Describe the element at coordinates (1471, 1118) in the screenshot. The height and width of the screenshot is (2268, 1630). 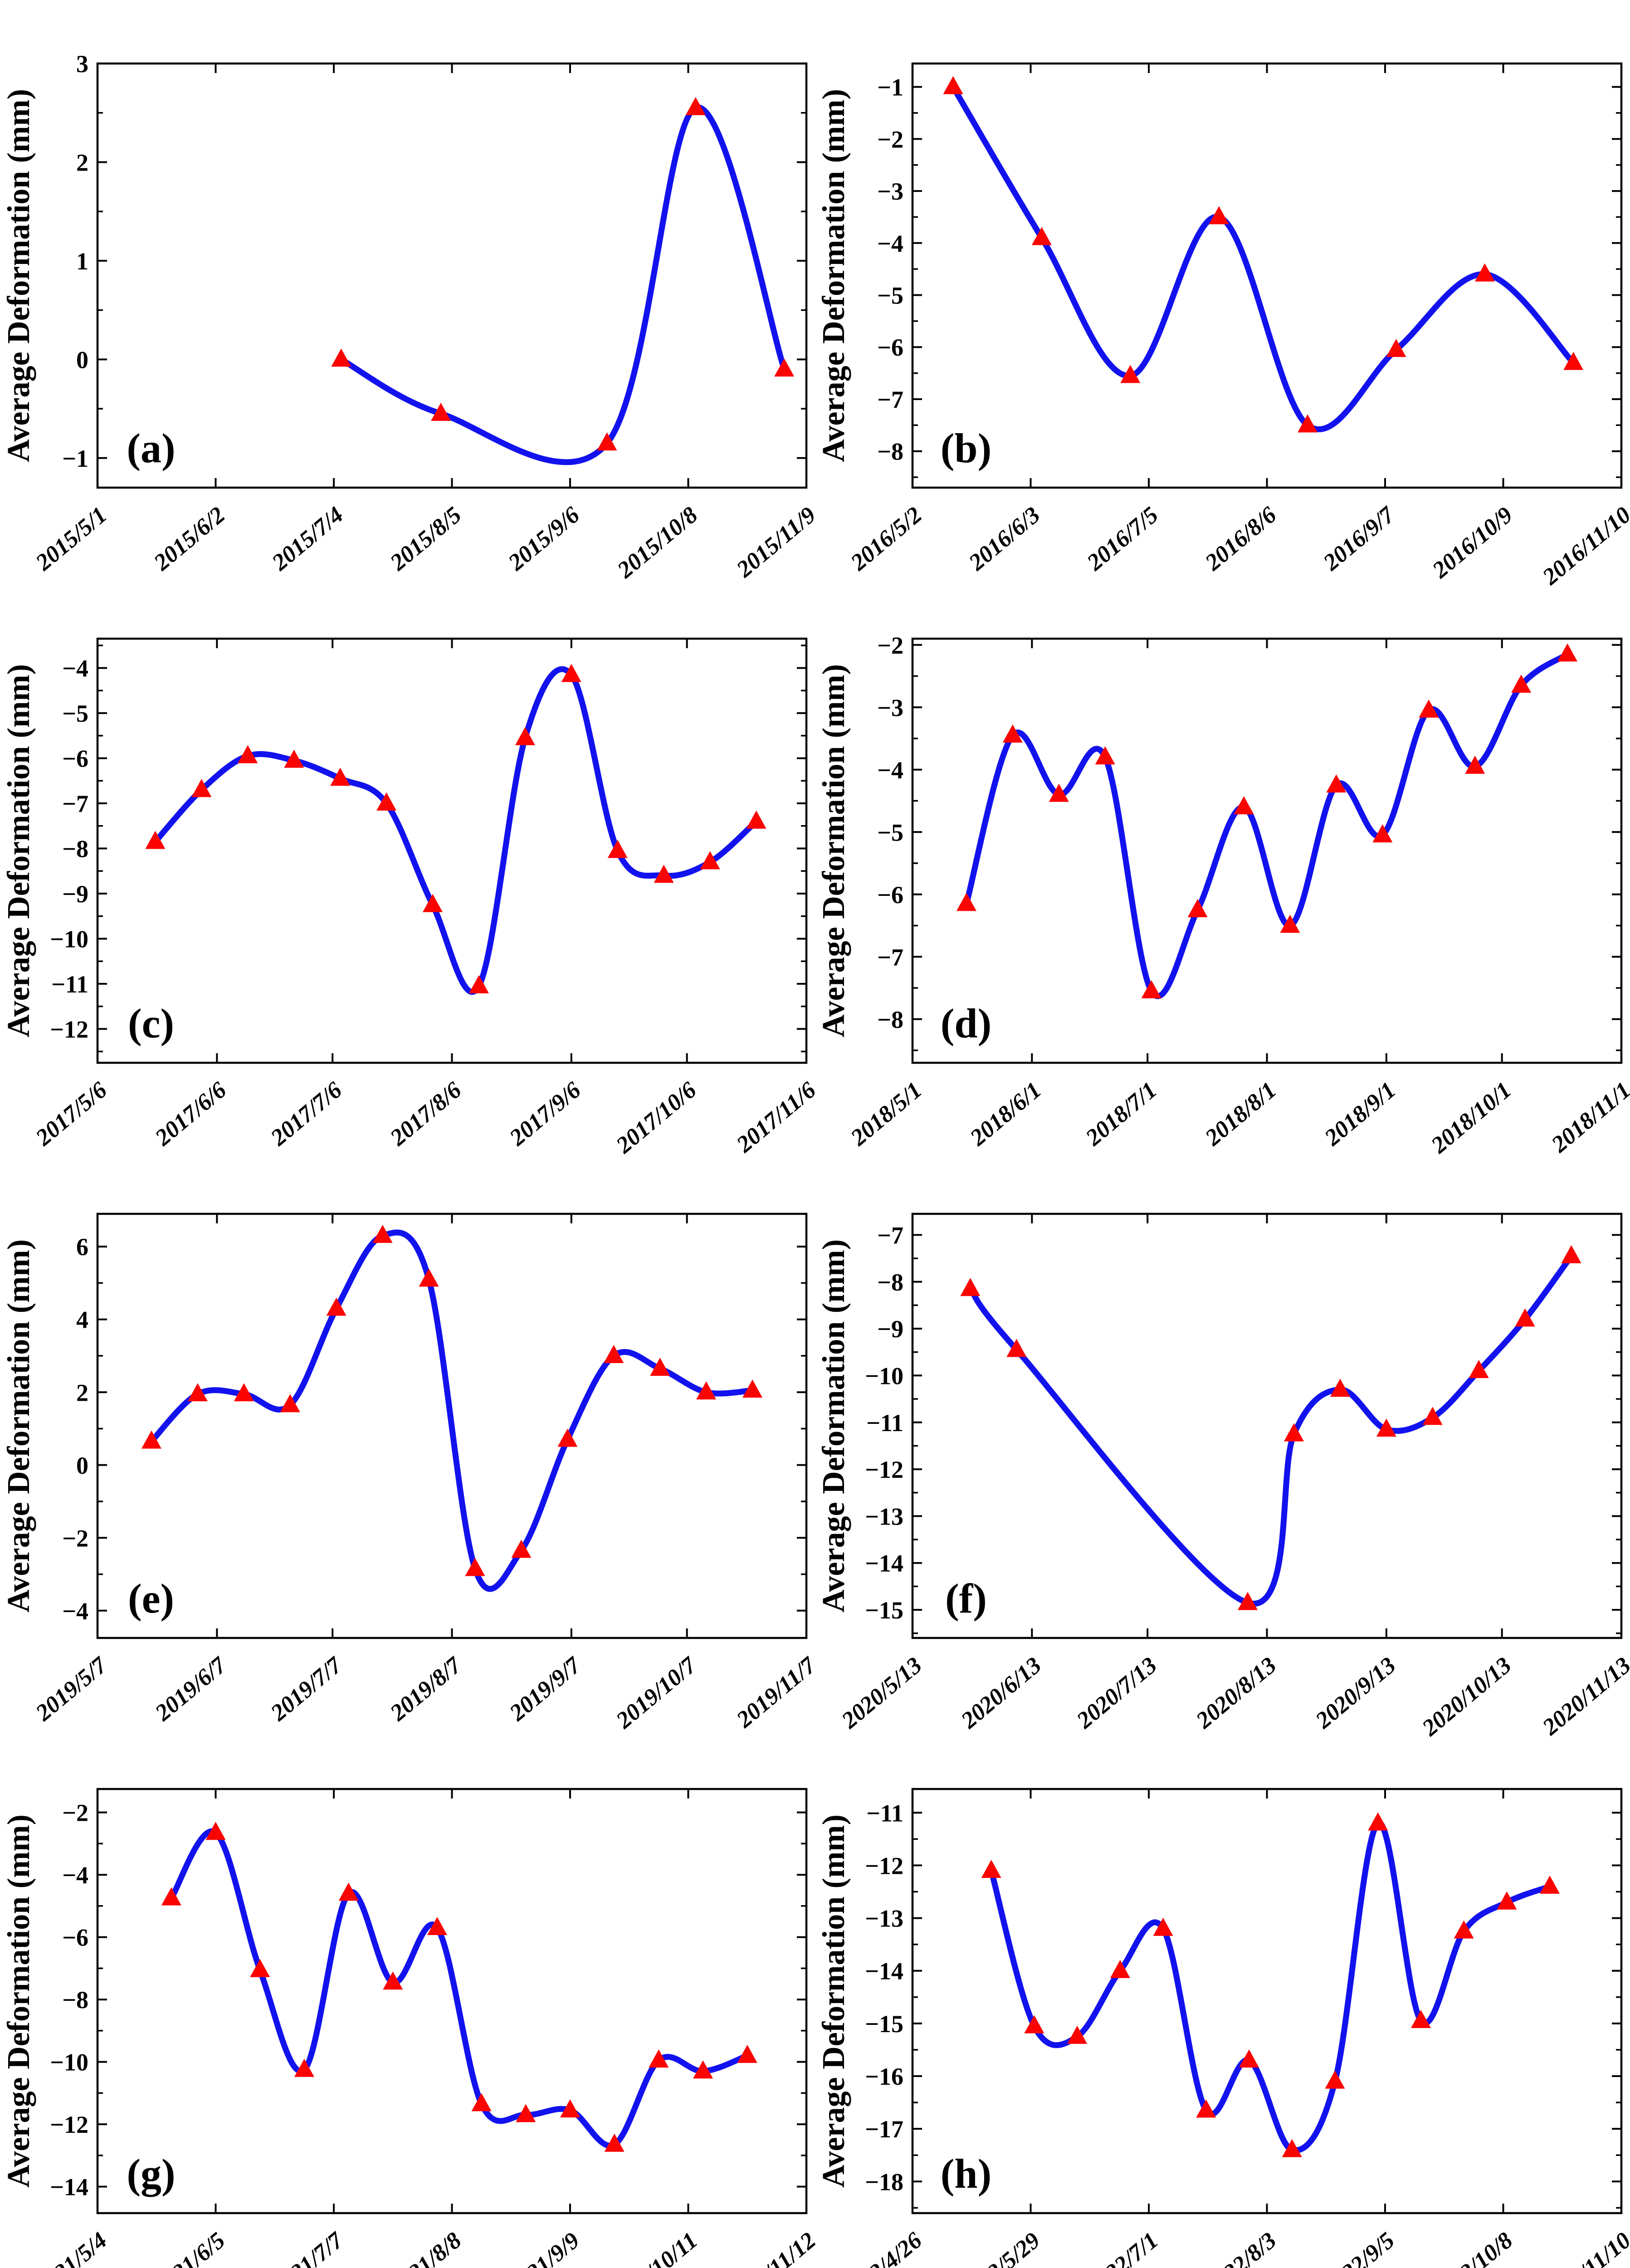
I see `x-tick-label: 2018/10/1` at that location.